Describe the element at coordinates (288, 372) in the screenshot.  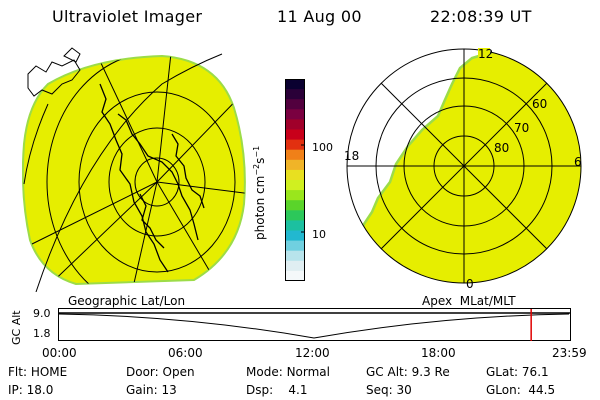
I see `status-mode: Mode: Normal` at that location.